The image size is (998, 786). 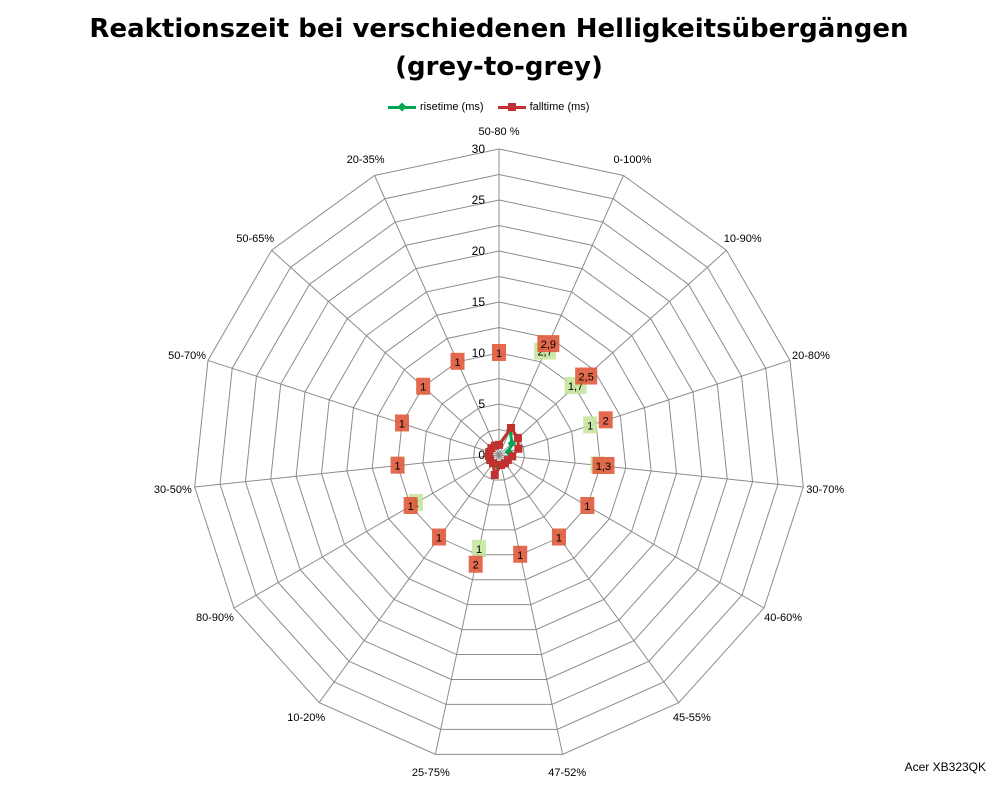 What do you see at coordinates (488, 107) in the screenshot?
I see `legend: risetime (ms) falltime (ms)` at bounding box center [488, 107].